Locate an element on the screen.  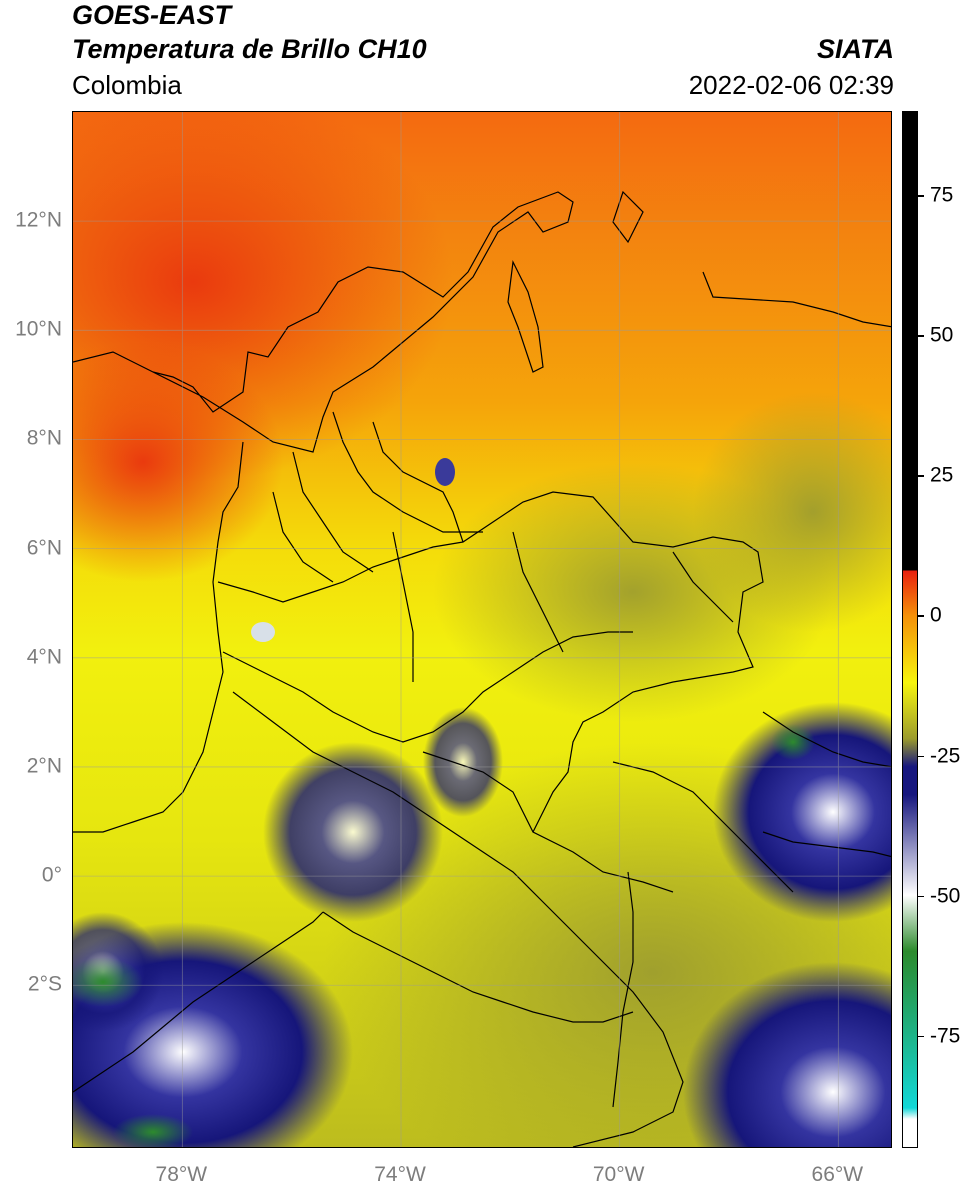
lat-tick-label: 6°N is located at coordinates (44, 548).